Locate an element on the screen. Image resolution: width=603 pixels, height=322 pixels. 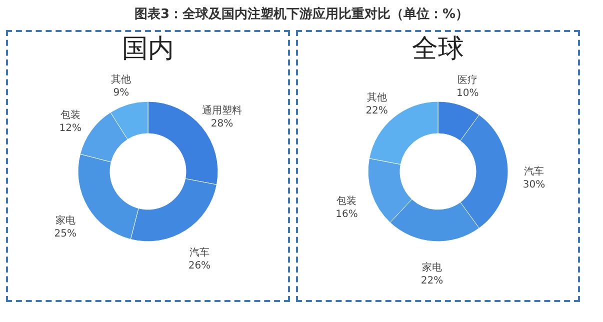
slice-label: 医疗 is located at coordinates (468, 80).